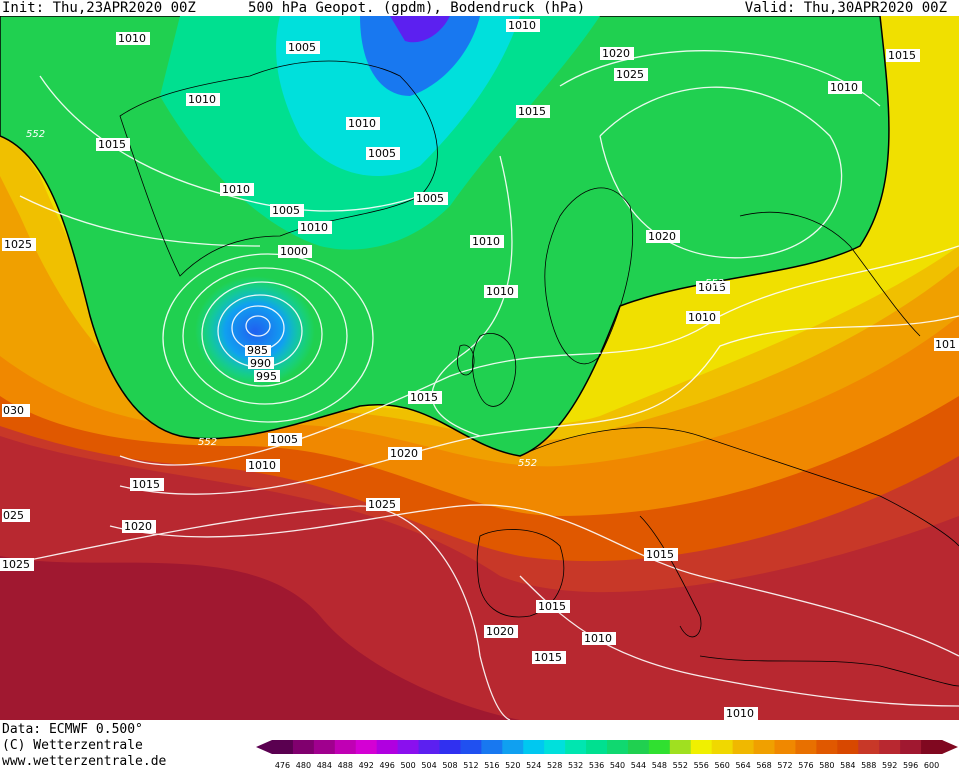  I want to click on colorbar-tick-label: 556, so click(701, 765).